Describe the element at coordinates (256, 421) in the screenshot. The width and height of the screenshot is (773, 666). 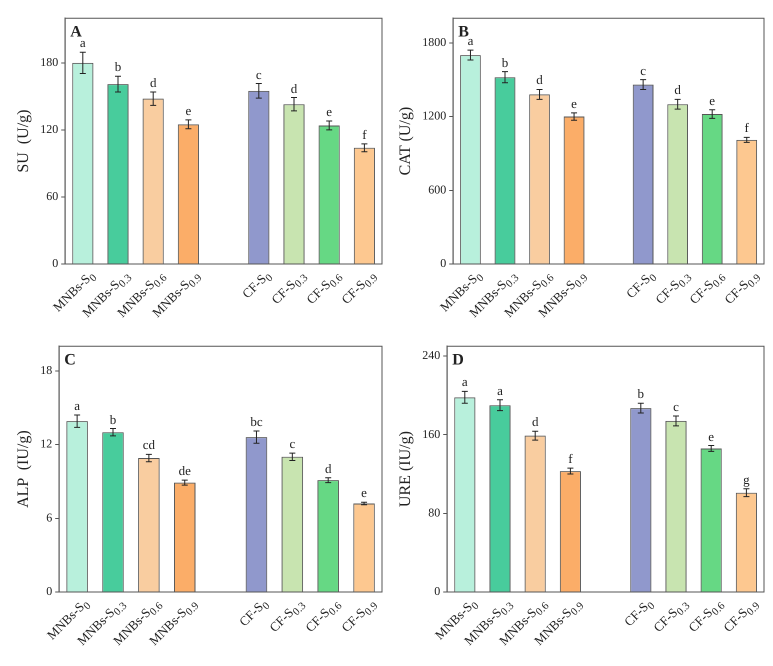
I see `annotation: bc` at that location.